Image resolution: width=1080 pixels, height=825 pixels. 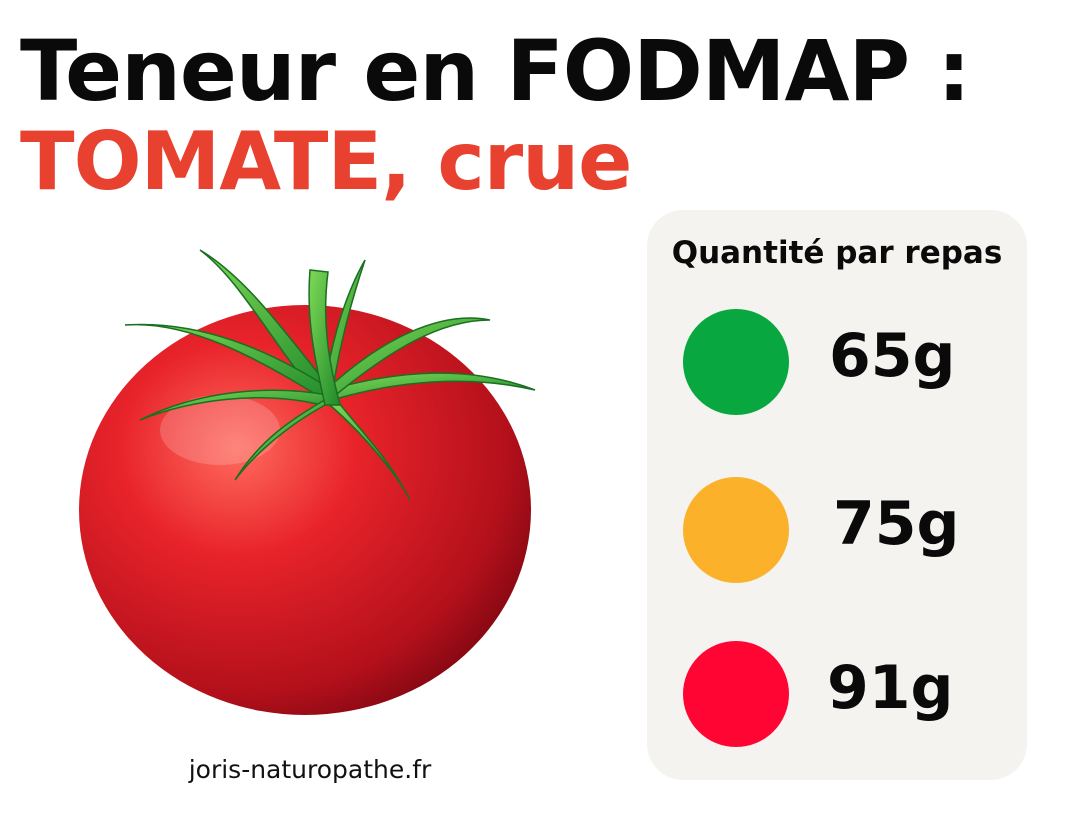 I want to click on page-subtitle: TOMATE, crue, so click(x=326, y=161).